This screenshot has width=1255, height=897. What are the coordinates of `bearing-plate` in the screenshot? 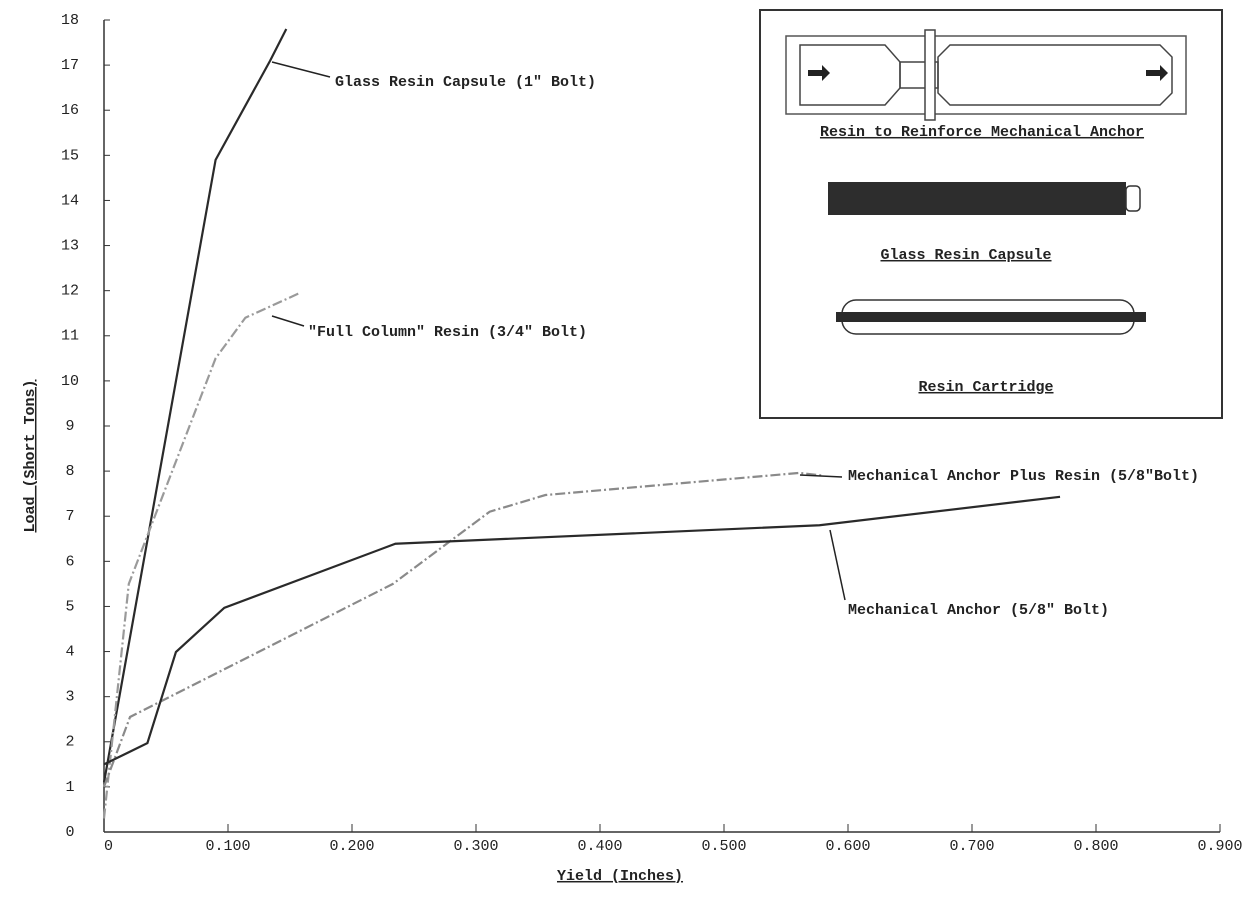 It's located at (930, 75).